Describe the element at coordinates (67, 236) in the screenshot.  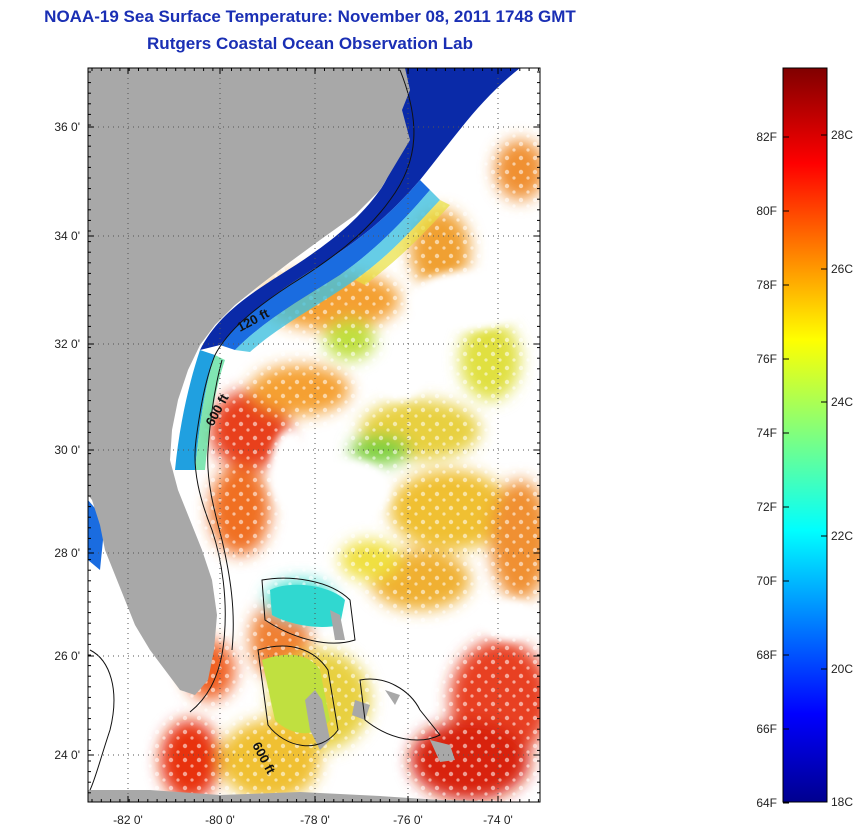
I see `lat-label: 34 0'` at that location.